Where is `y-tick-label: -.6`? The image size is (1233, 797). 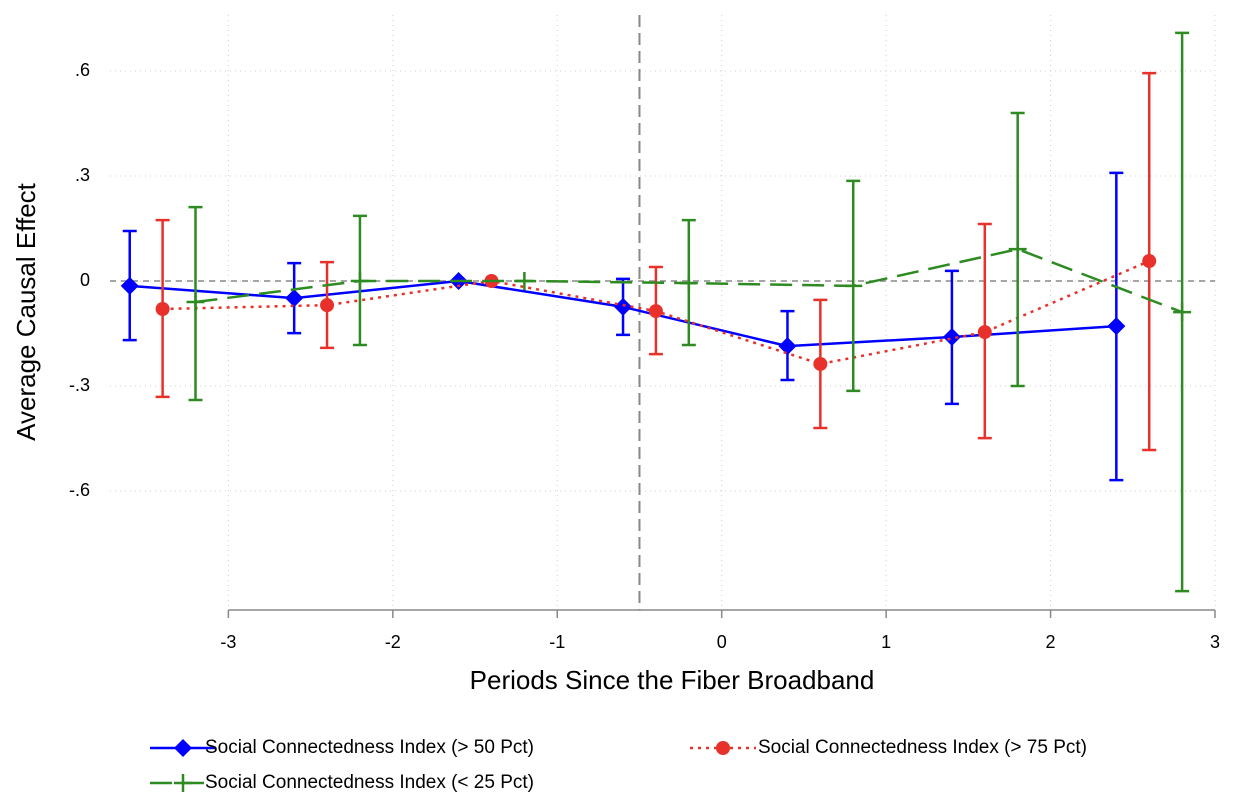 y-tick-label: -.6 is located at coordinates (79, 490).